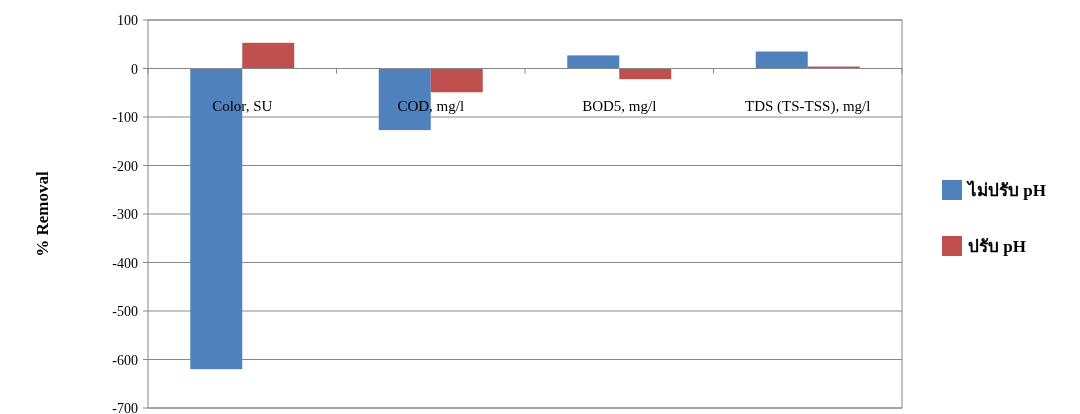  What do you see at coordinates (125, 311) in the screenshot?
I see `y-tick-label: -500` at bounding box center [125, 311].